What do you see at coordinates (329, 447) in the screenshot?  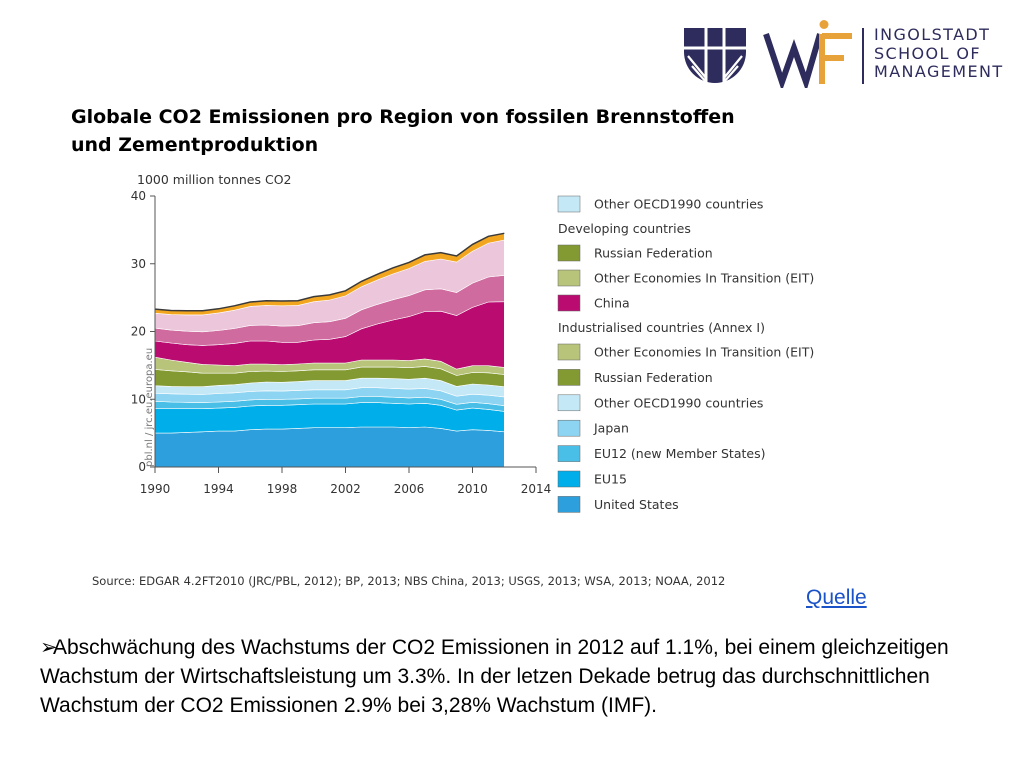 I see `area-series-united-states` at bounding box center [329, 447].